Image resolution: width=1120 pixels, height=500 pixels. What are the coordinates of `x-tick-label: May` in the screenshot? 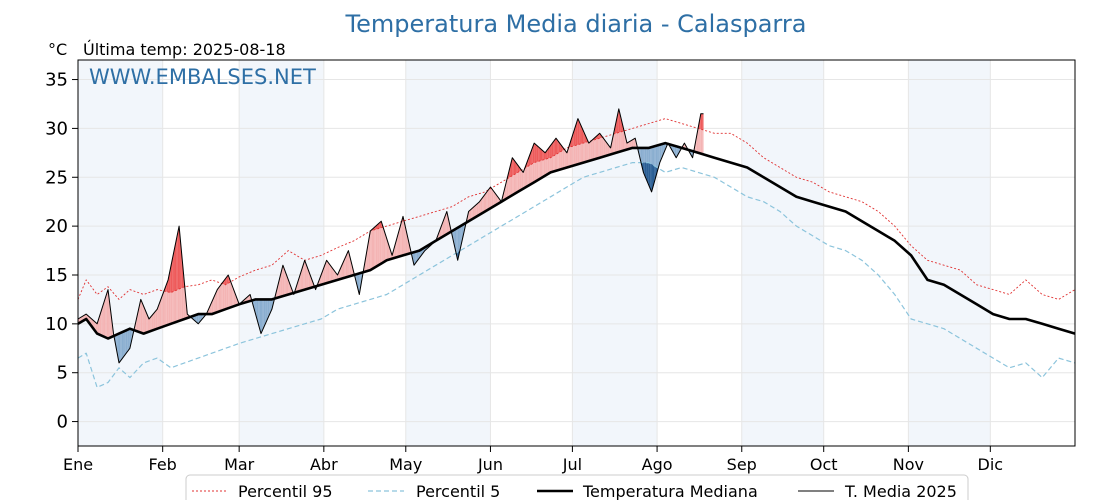 It's located at (405, 464).